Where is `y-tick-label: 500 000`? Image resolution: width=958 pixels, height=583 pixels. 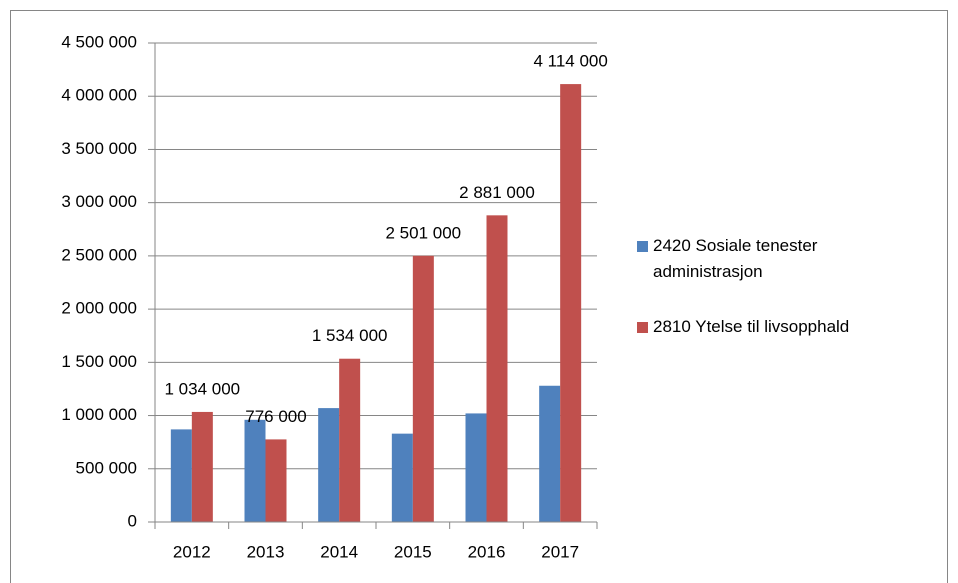 y-tick-label: 500 000 is located at coordinates (106, 467).